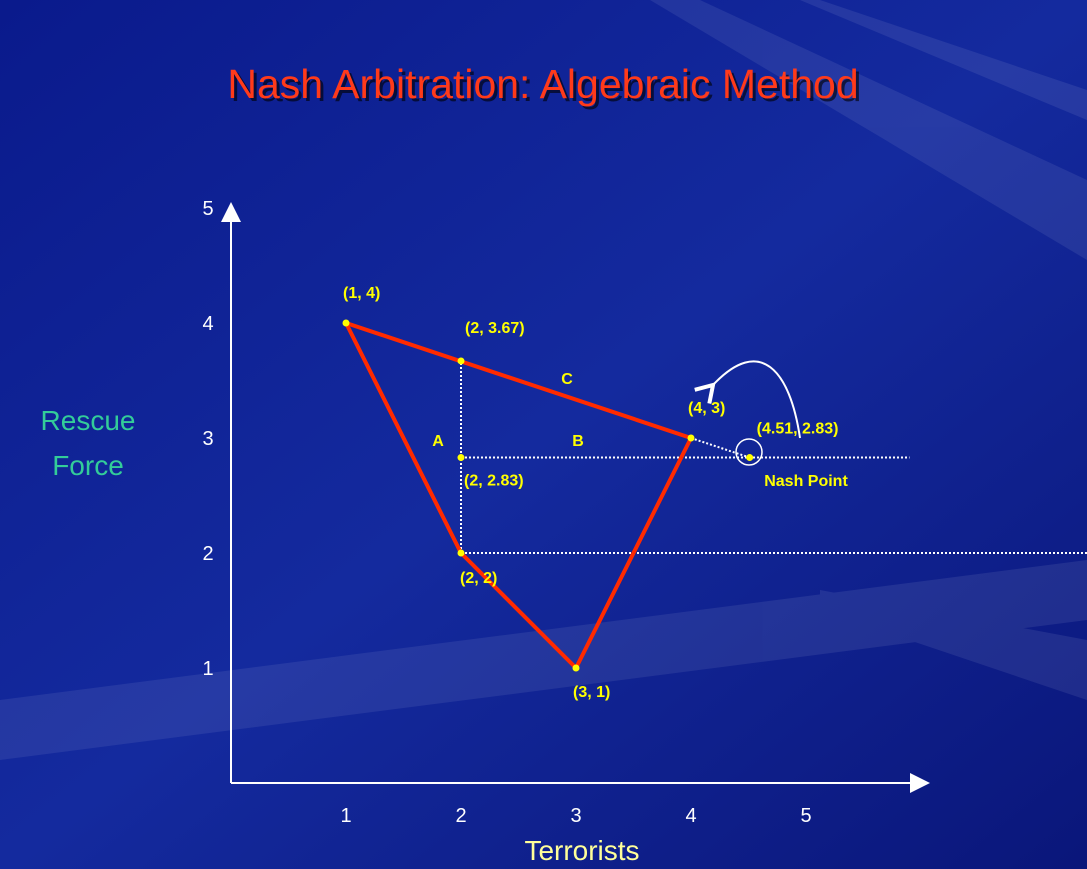  What do you see at coordinates (567, 379) in the screenshot?
I see `annotation: C` at bounding box center [567, 379].